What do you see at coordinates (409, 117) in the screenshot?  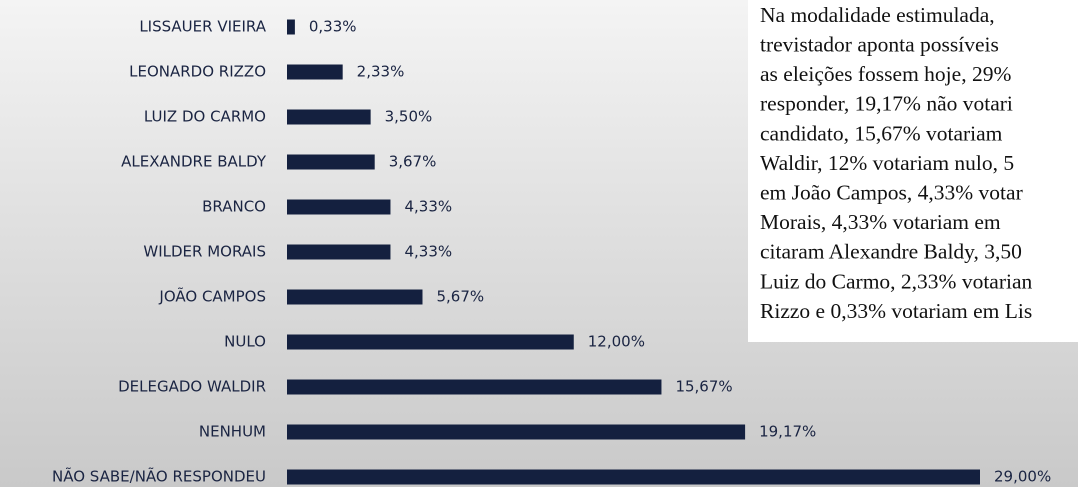 I see `value-label: 3,50%` at bounding box center [409, 117].